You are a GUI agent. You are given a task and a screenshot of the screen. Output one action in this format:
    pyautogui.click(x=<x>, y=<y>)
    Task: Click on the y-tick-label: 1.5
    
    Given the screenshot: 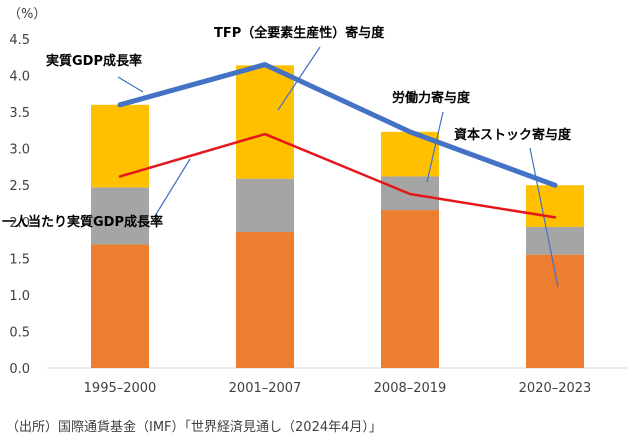 What is the action you would take?
    pyautogui.click(x=19, y=259)
    